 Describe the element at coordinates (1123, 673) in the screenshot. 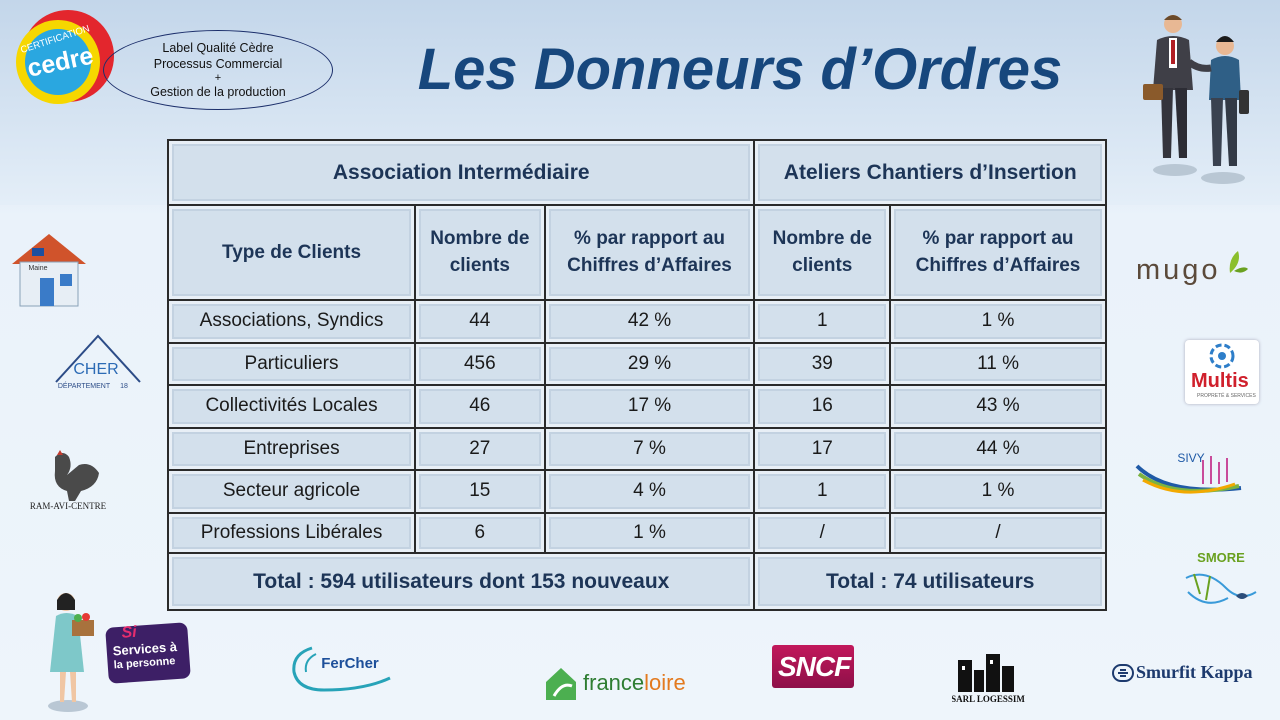

I see `smurfit-kappa-icon` at that location.